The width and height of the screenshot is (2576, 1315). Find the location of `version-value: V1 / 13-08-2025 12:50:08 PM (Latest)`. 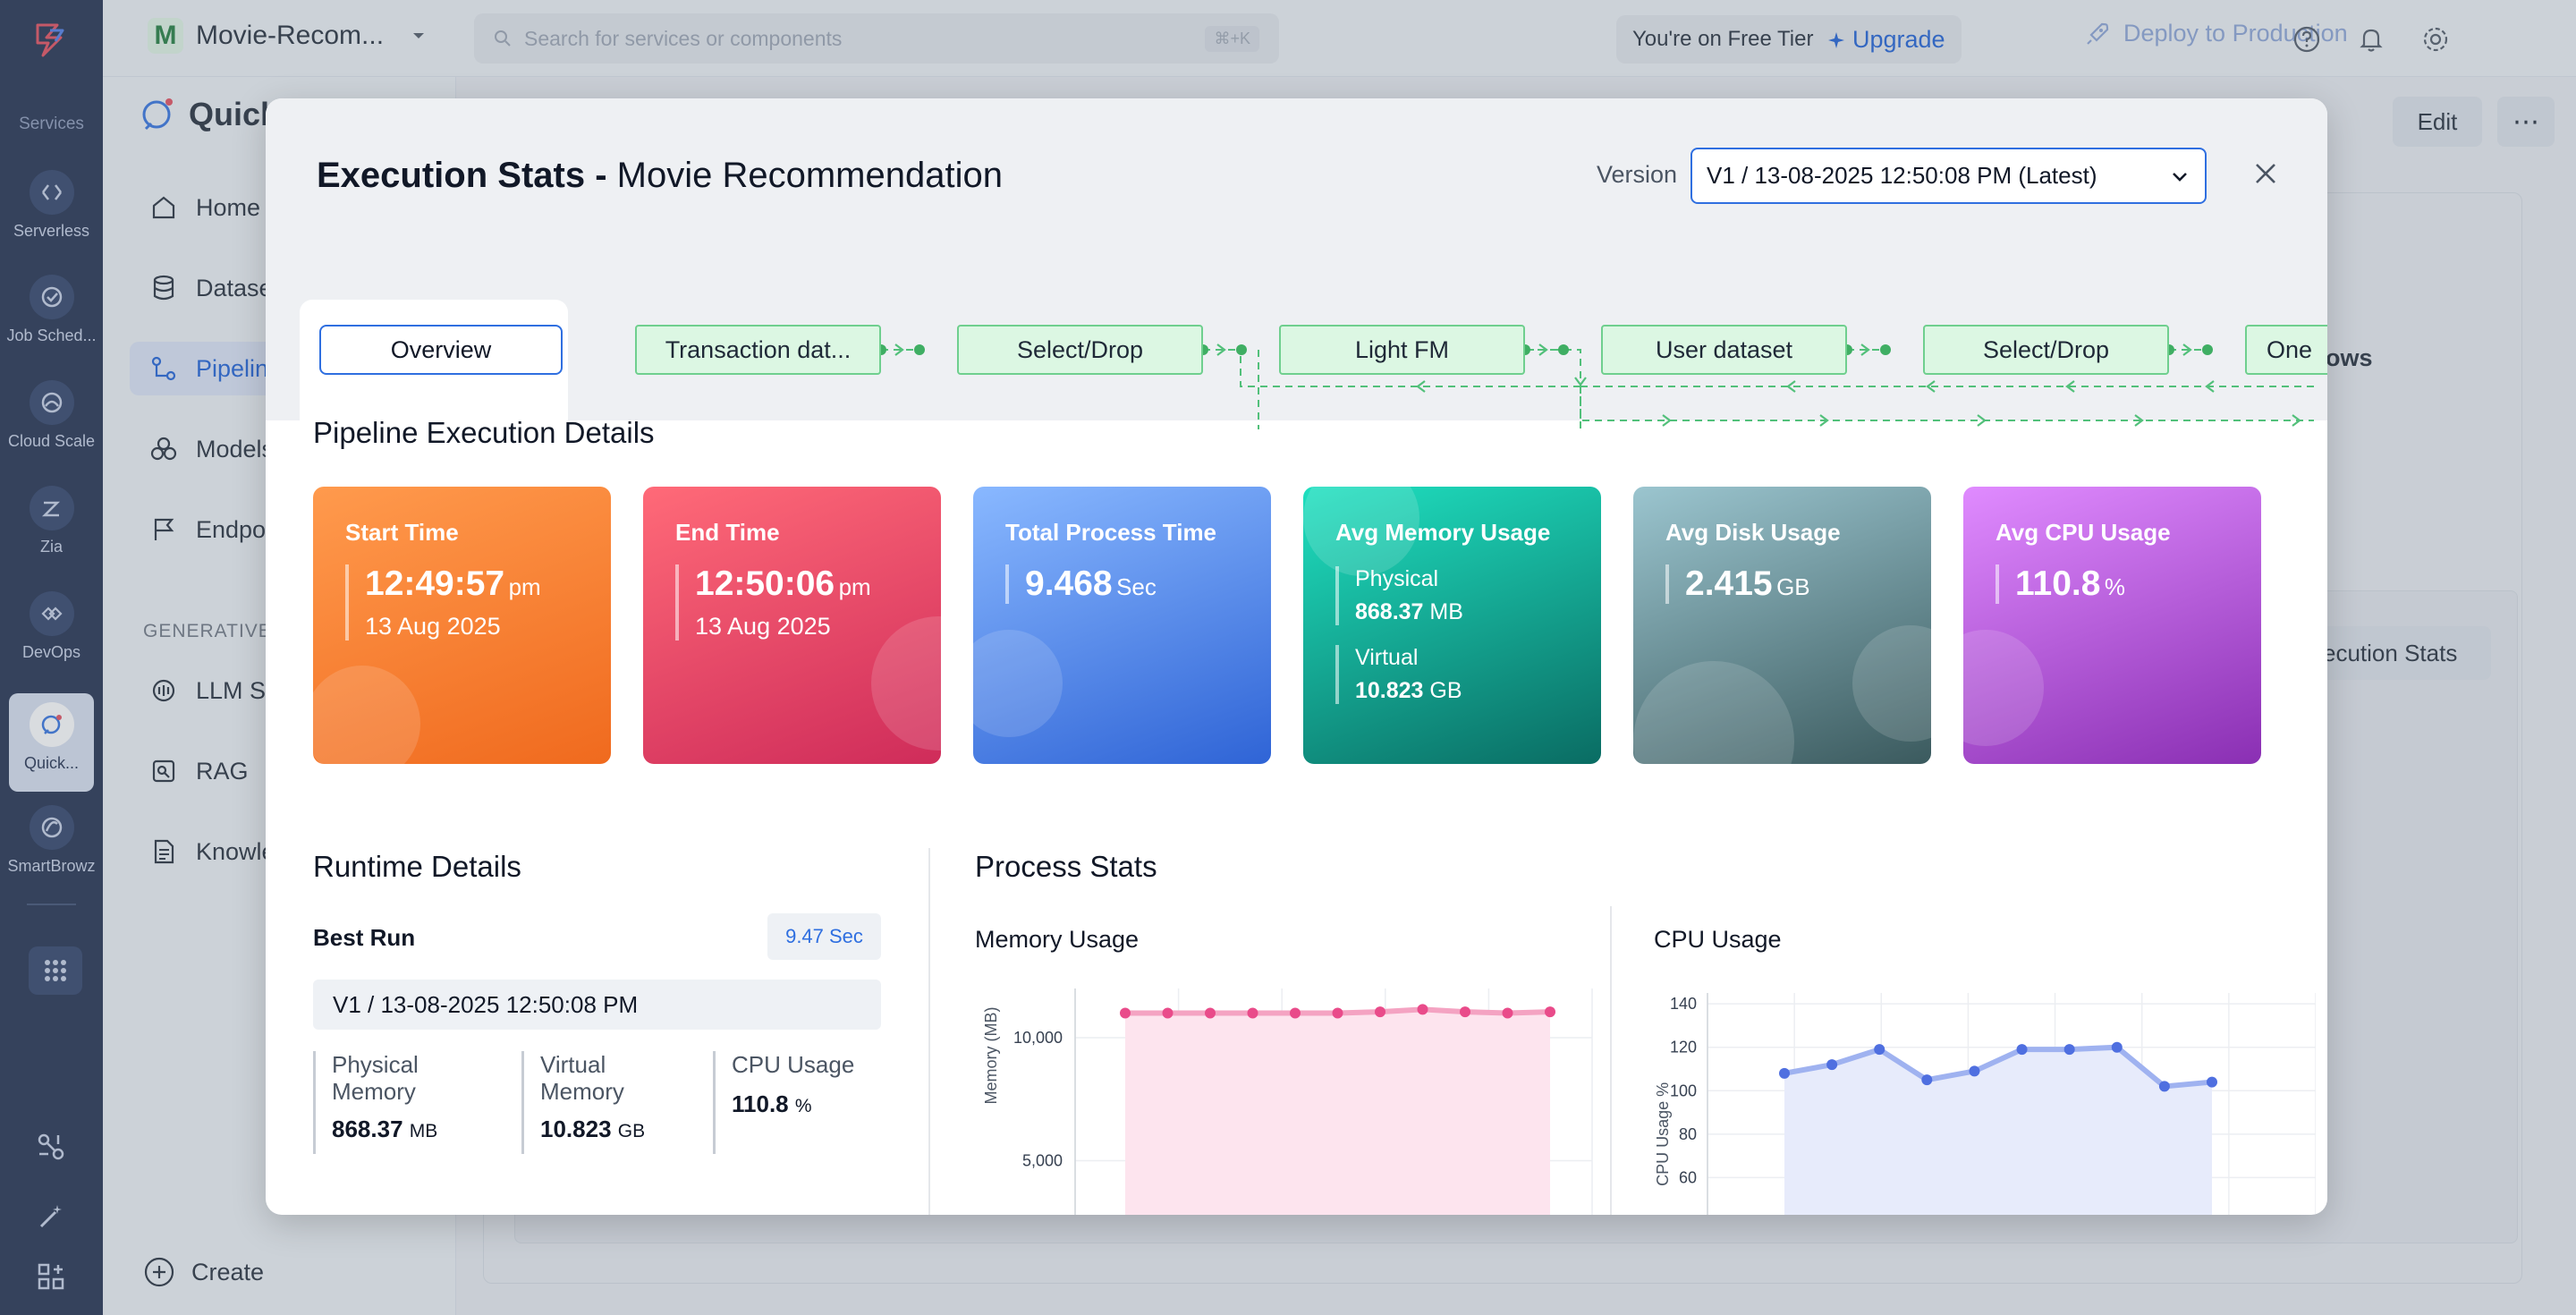

version-value: V1 / 13-08-2025 12:50:08 PM (Latest) is located at coordinates (1902, 175).